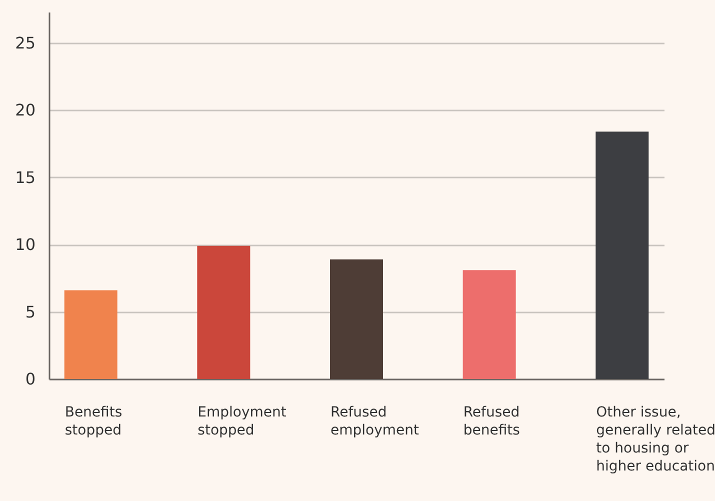 This screenshot has height=501, width=715. What do you see at coordinates (491, 421) in the screenshot?
I see `x-tick-label: Refused benefits` at bounding box center [491, 421].